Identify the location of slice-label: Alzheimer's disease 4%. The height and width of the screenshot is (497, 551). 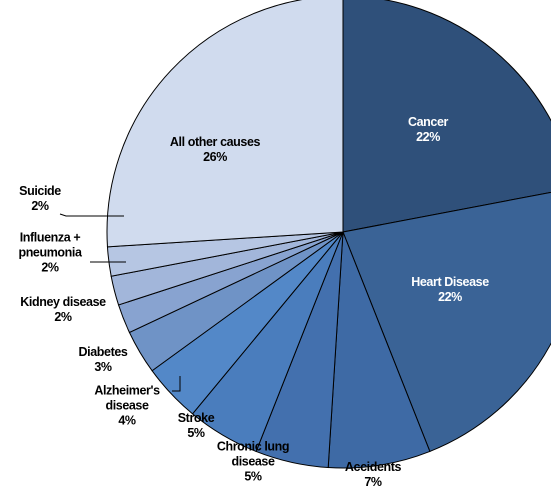
(127, 406).